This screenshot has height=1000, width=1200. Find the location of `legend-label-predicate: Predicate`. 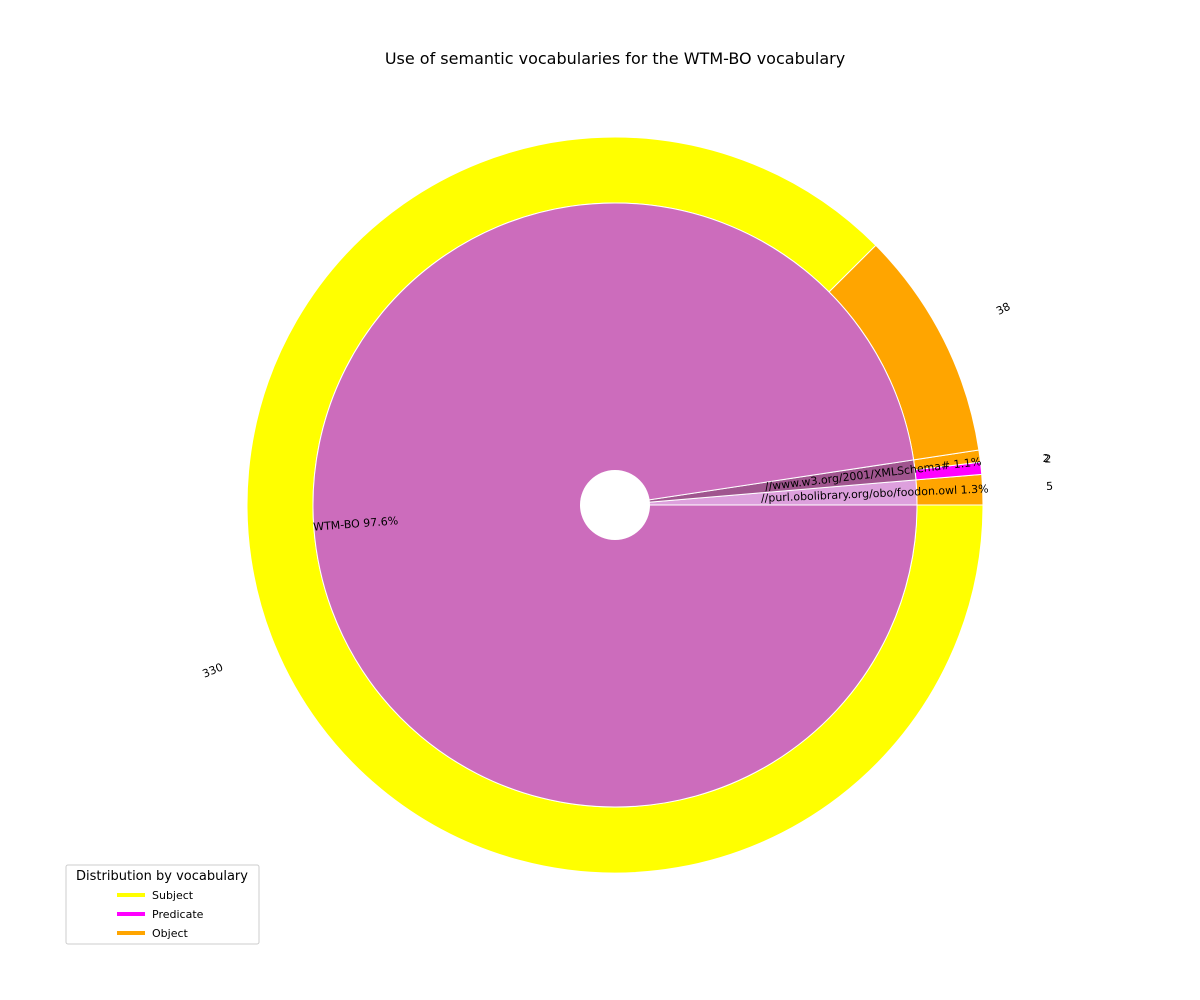

legend-label-predicate: Predicate is located at coordinates (178, 914).